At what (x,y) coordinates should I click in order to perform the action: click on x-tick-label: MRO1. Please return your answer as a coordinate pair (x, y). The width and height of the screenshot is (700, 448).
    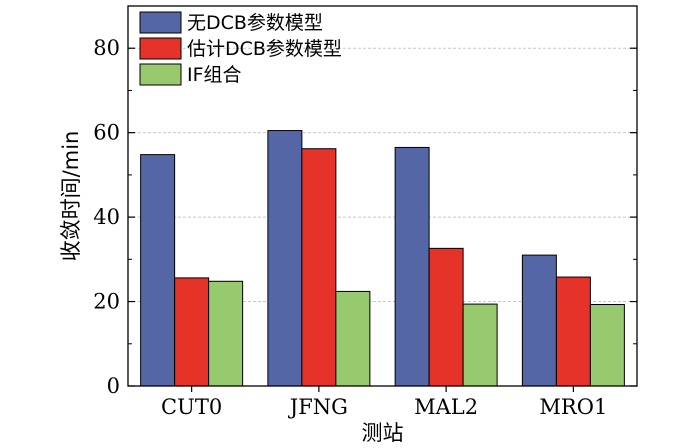
    Looking at the image, I should click on (573, 407).